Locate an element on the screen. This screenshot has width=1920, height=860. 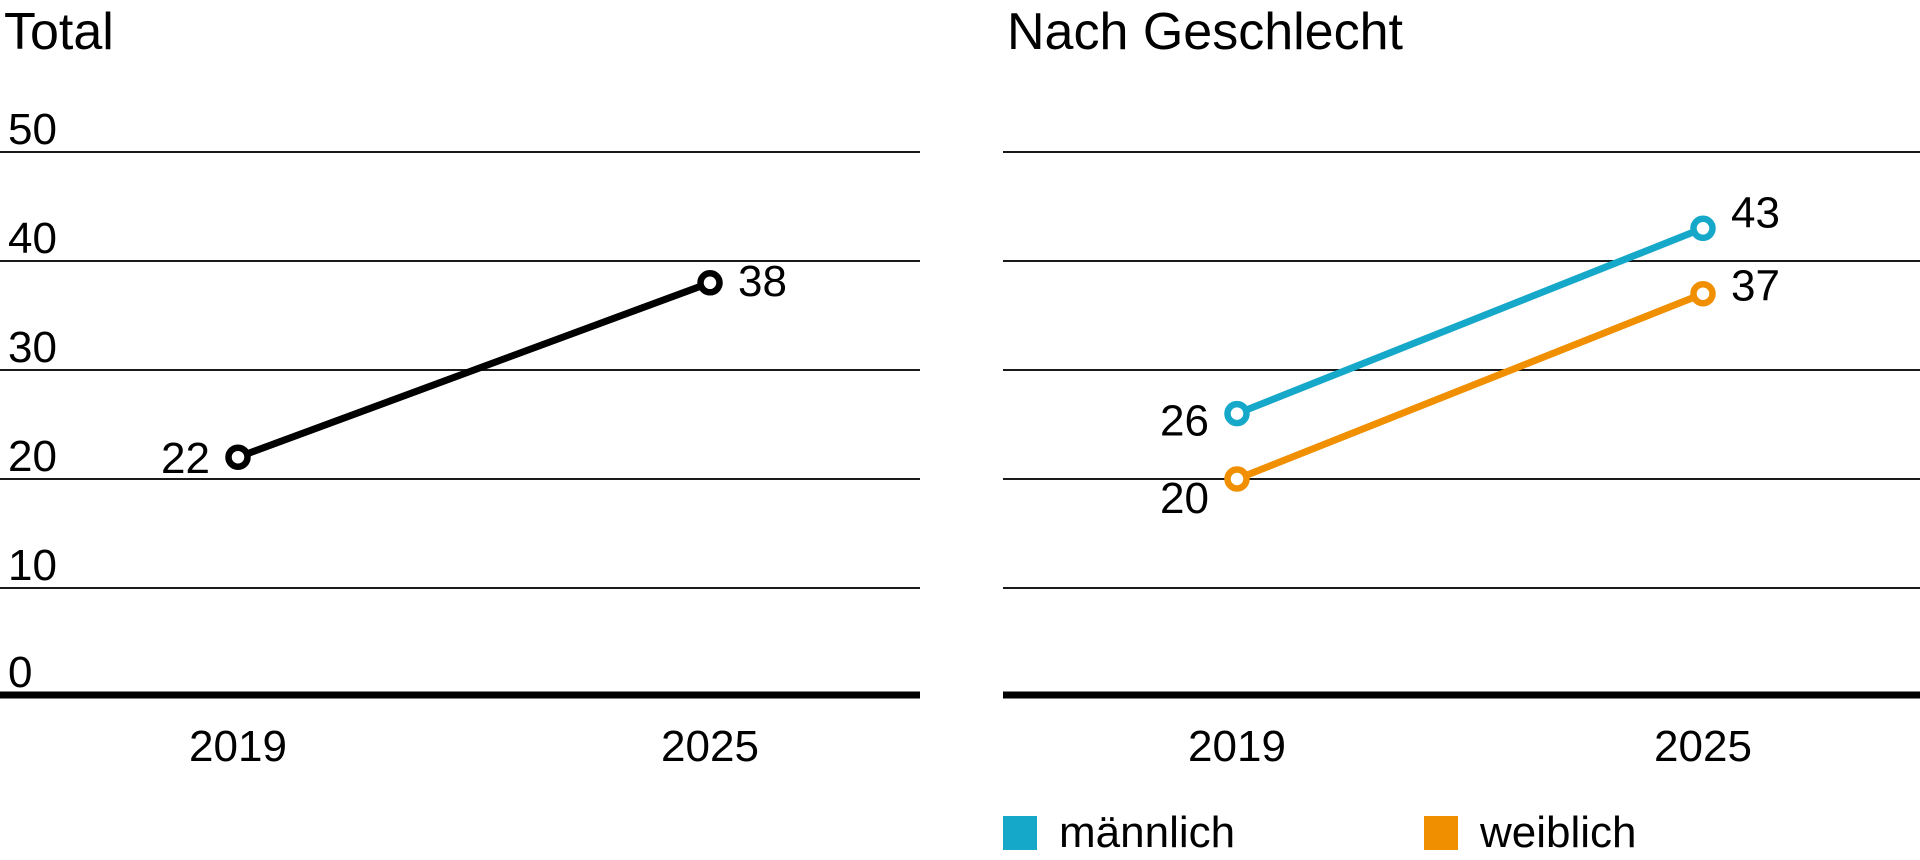
chart-total-title: Total is located at coordinates (59, 32).